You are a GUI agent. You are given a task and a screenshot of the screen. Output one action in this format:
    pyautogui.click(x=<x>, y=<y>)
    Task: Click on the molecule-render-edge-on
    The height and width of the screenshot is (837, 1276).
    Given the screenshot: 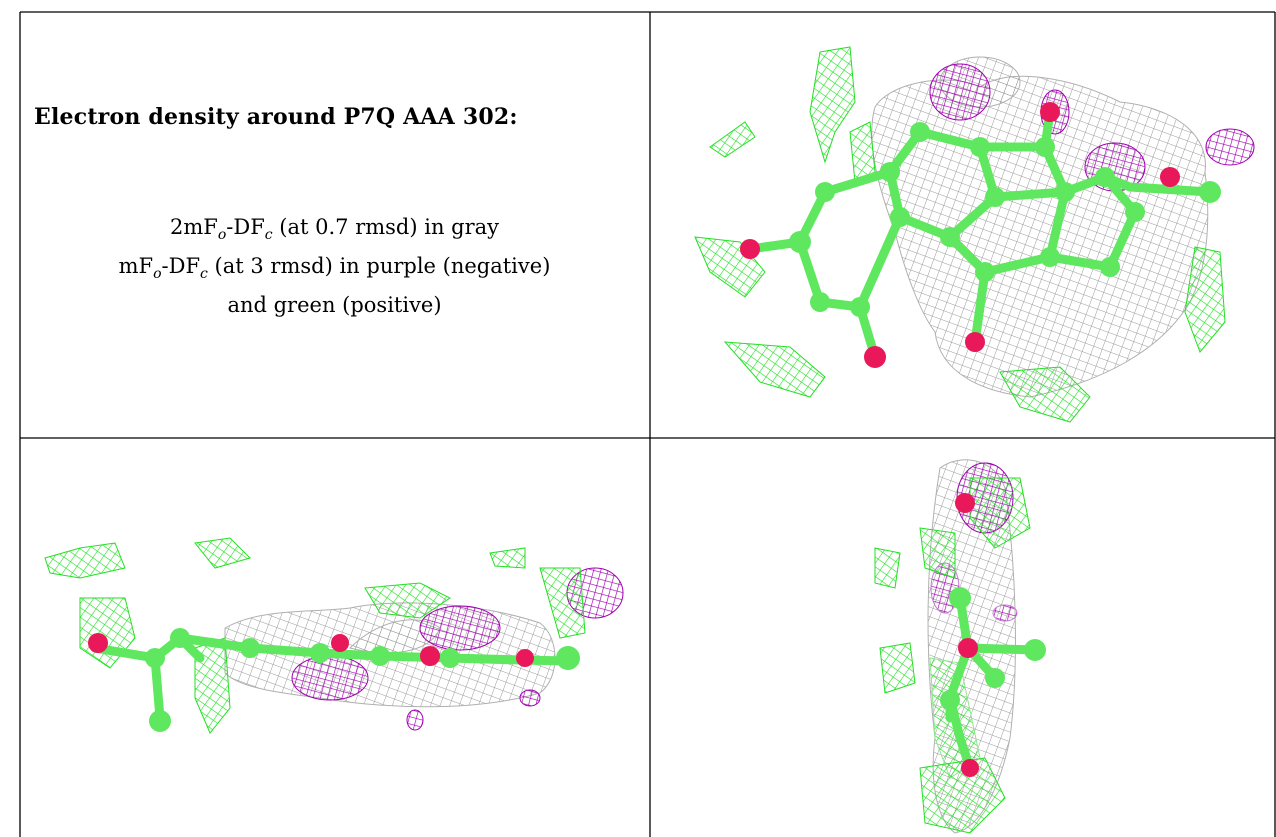 What is the action you would take?
    pyautogui.click(x=334, y=635)
    